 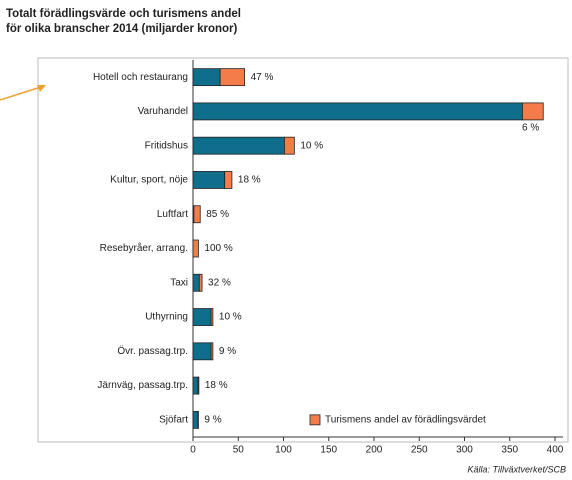 What do you see at coordinates (315, 420) in the screenshot?
I see `legend-swatch` at bounding box center [315, 420].